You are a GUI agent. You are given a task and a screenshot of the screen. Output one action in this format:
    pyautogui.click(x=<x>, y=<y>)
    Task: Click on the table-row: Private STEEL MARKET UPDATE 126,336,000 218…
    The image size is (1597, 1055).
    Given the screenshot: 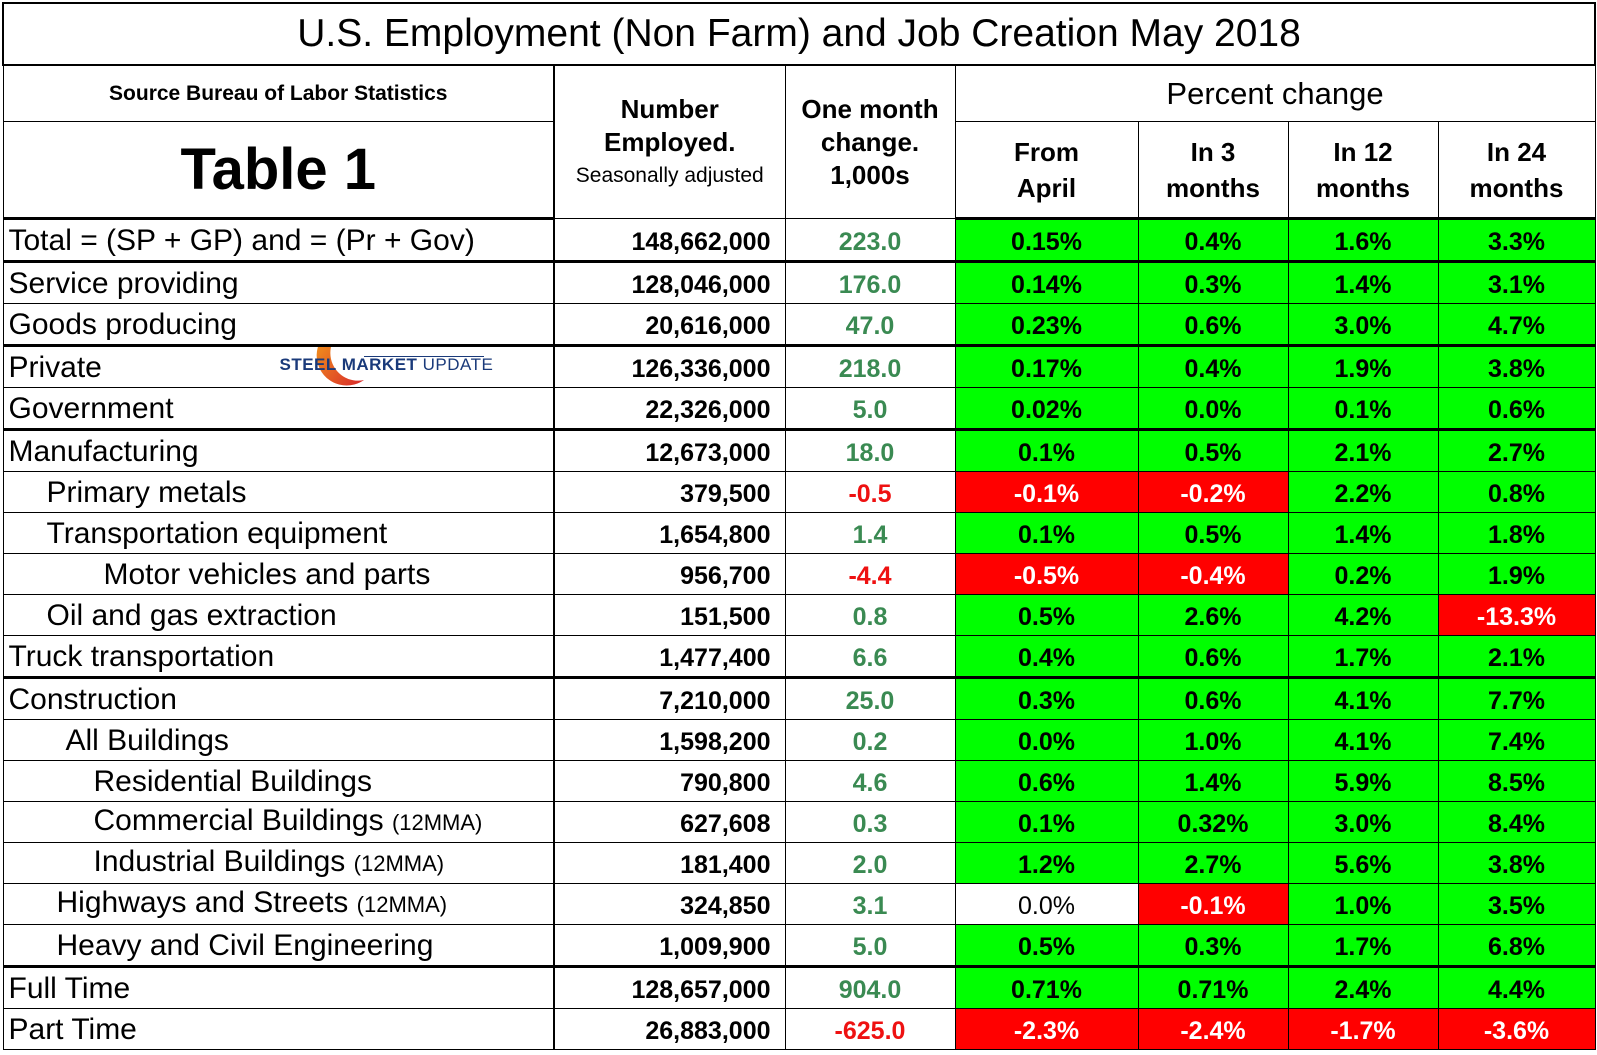 What is the action you would take?
    pyautogui.click(x=799, y=366)
    